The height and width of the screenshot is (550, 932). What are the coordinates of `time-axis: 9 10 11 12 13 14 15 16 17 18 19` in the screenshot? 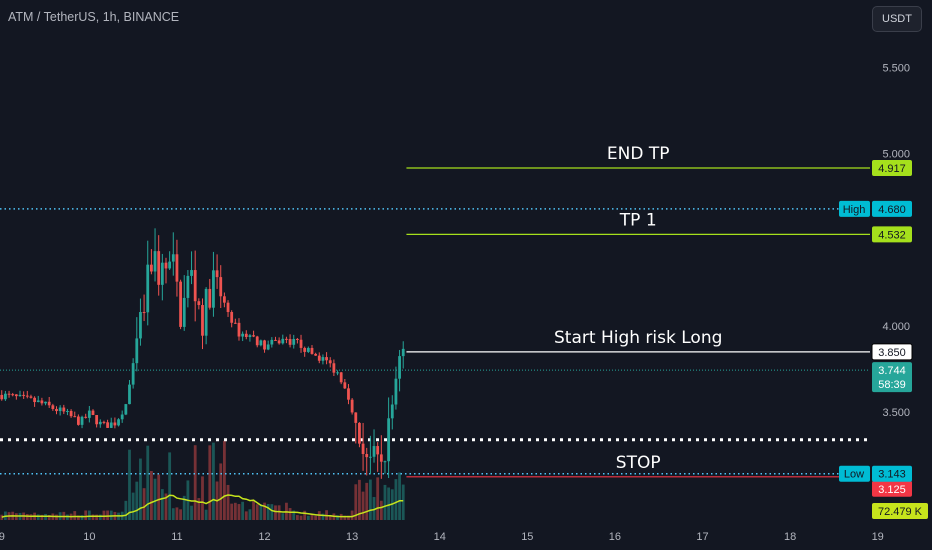 It's located at (442, 537).